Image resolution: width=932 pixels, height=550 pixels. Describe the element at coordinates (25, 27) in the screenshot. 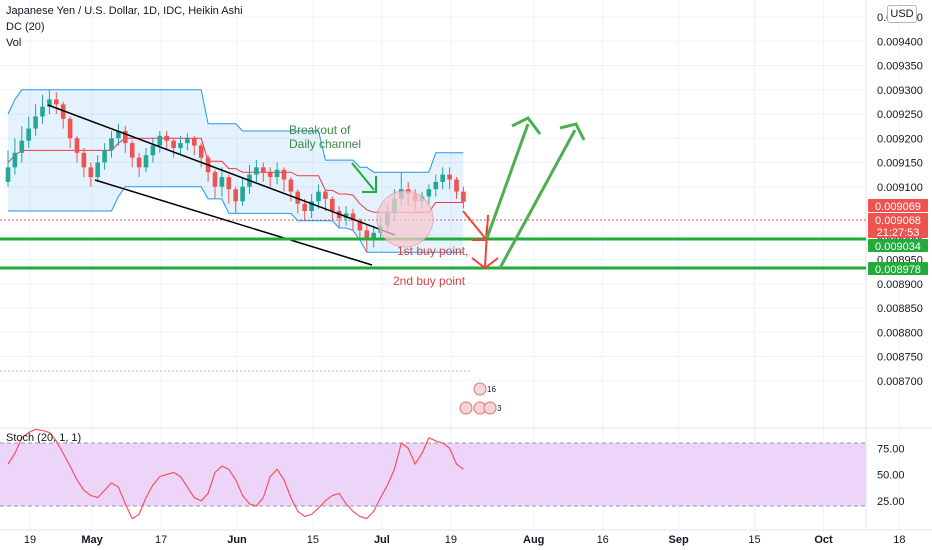

I see `indicator-dc: DC (20)` at that location.